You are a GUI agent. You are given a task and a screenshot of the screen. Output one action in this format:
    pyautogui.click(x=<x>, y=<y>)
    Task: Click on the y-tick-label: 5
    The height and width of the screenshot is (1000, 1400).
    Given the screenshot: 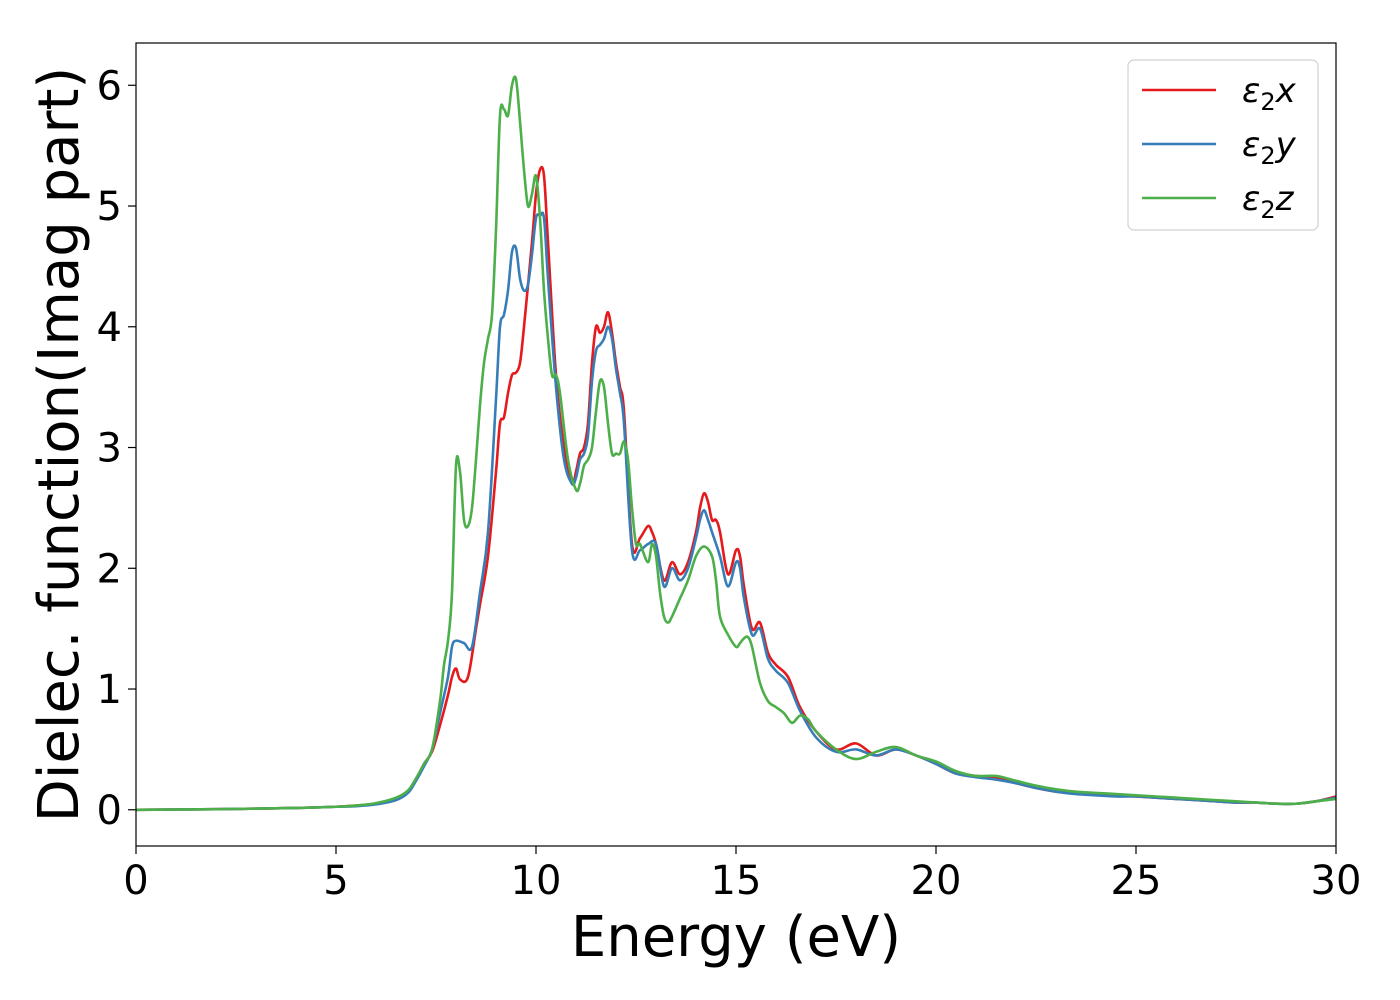 What is the action you would take?
    pyautogui.click(x=109, y=207)
    